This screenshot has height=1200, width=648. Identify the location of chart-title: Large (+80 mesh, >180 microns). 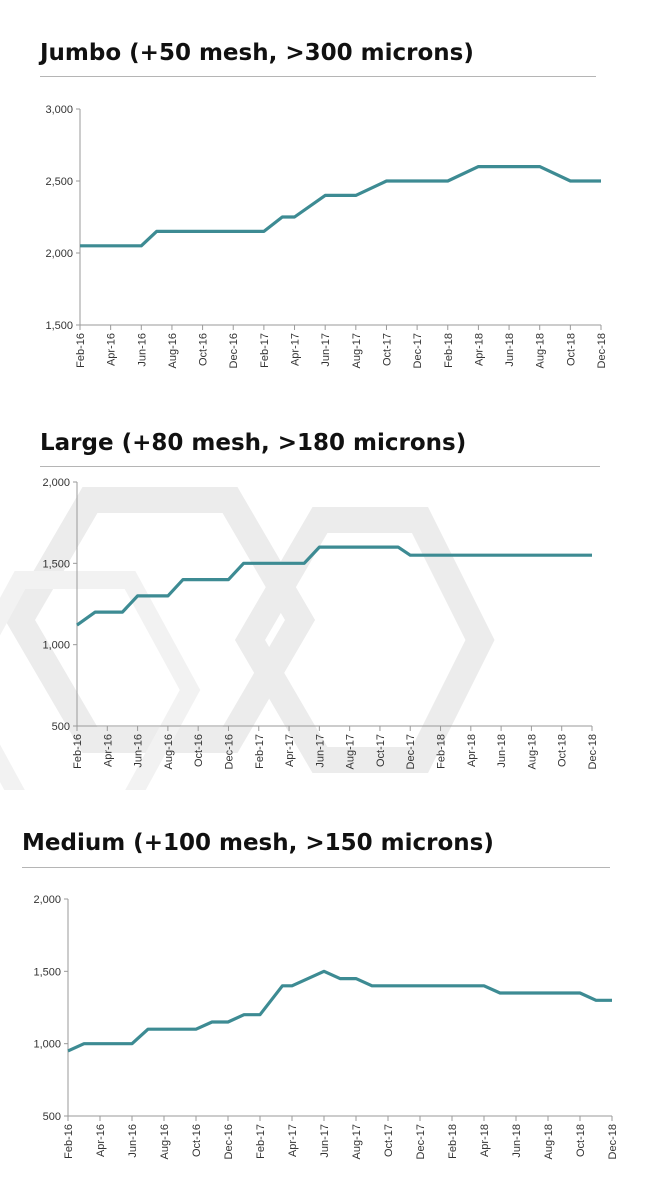
(253, 443).